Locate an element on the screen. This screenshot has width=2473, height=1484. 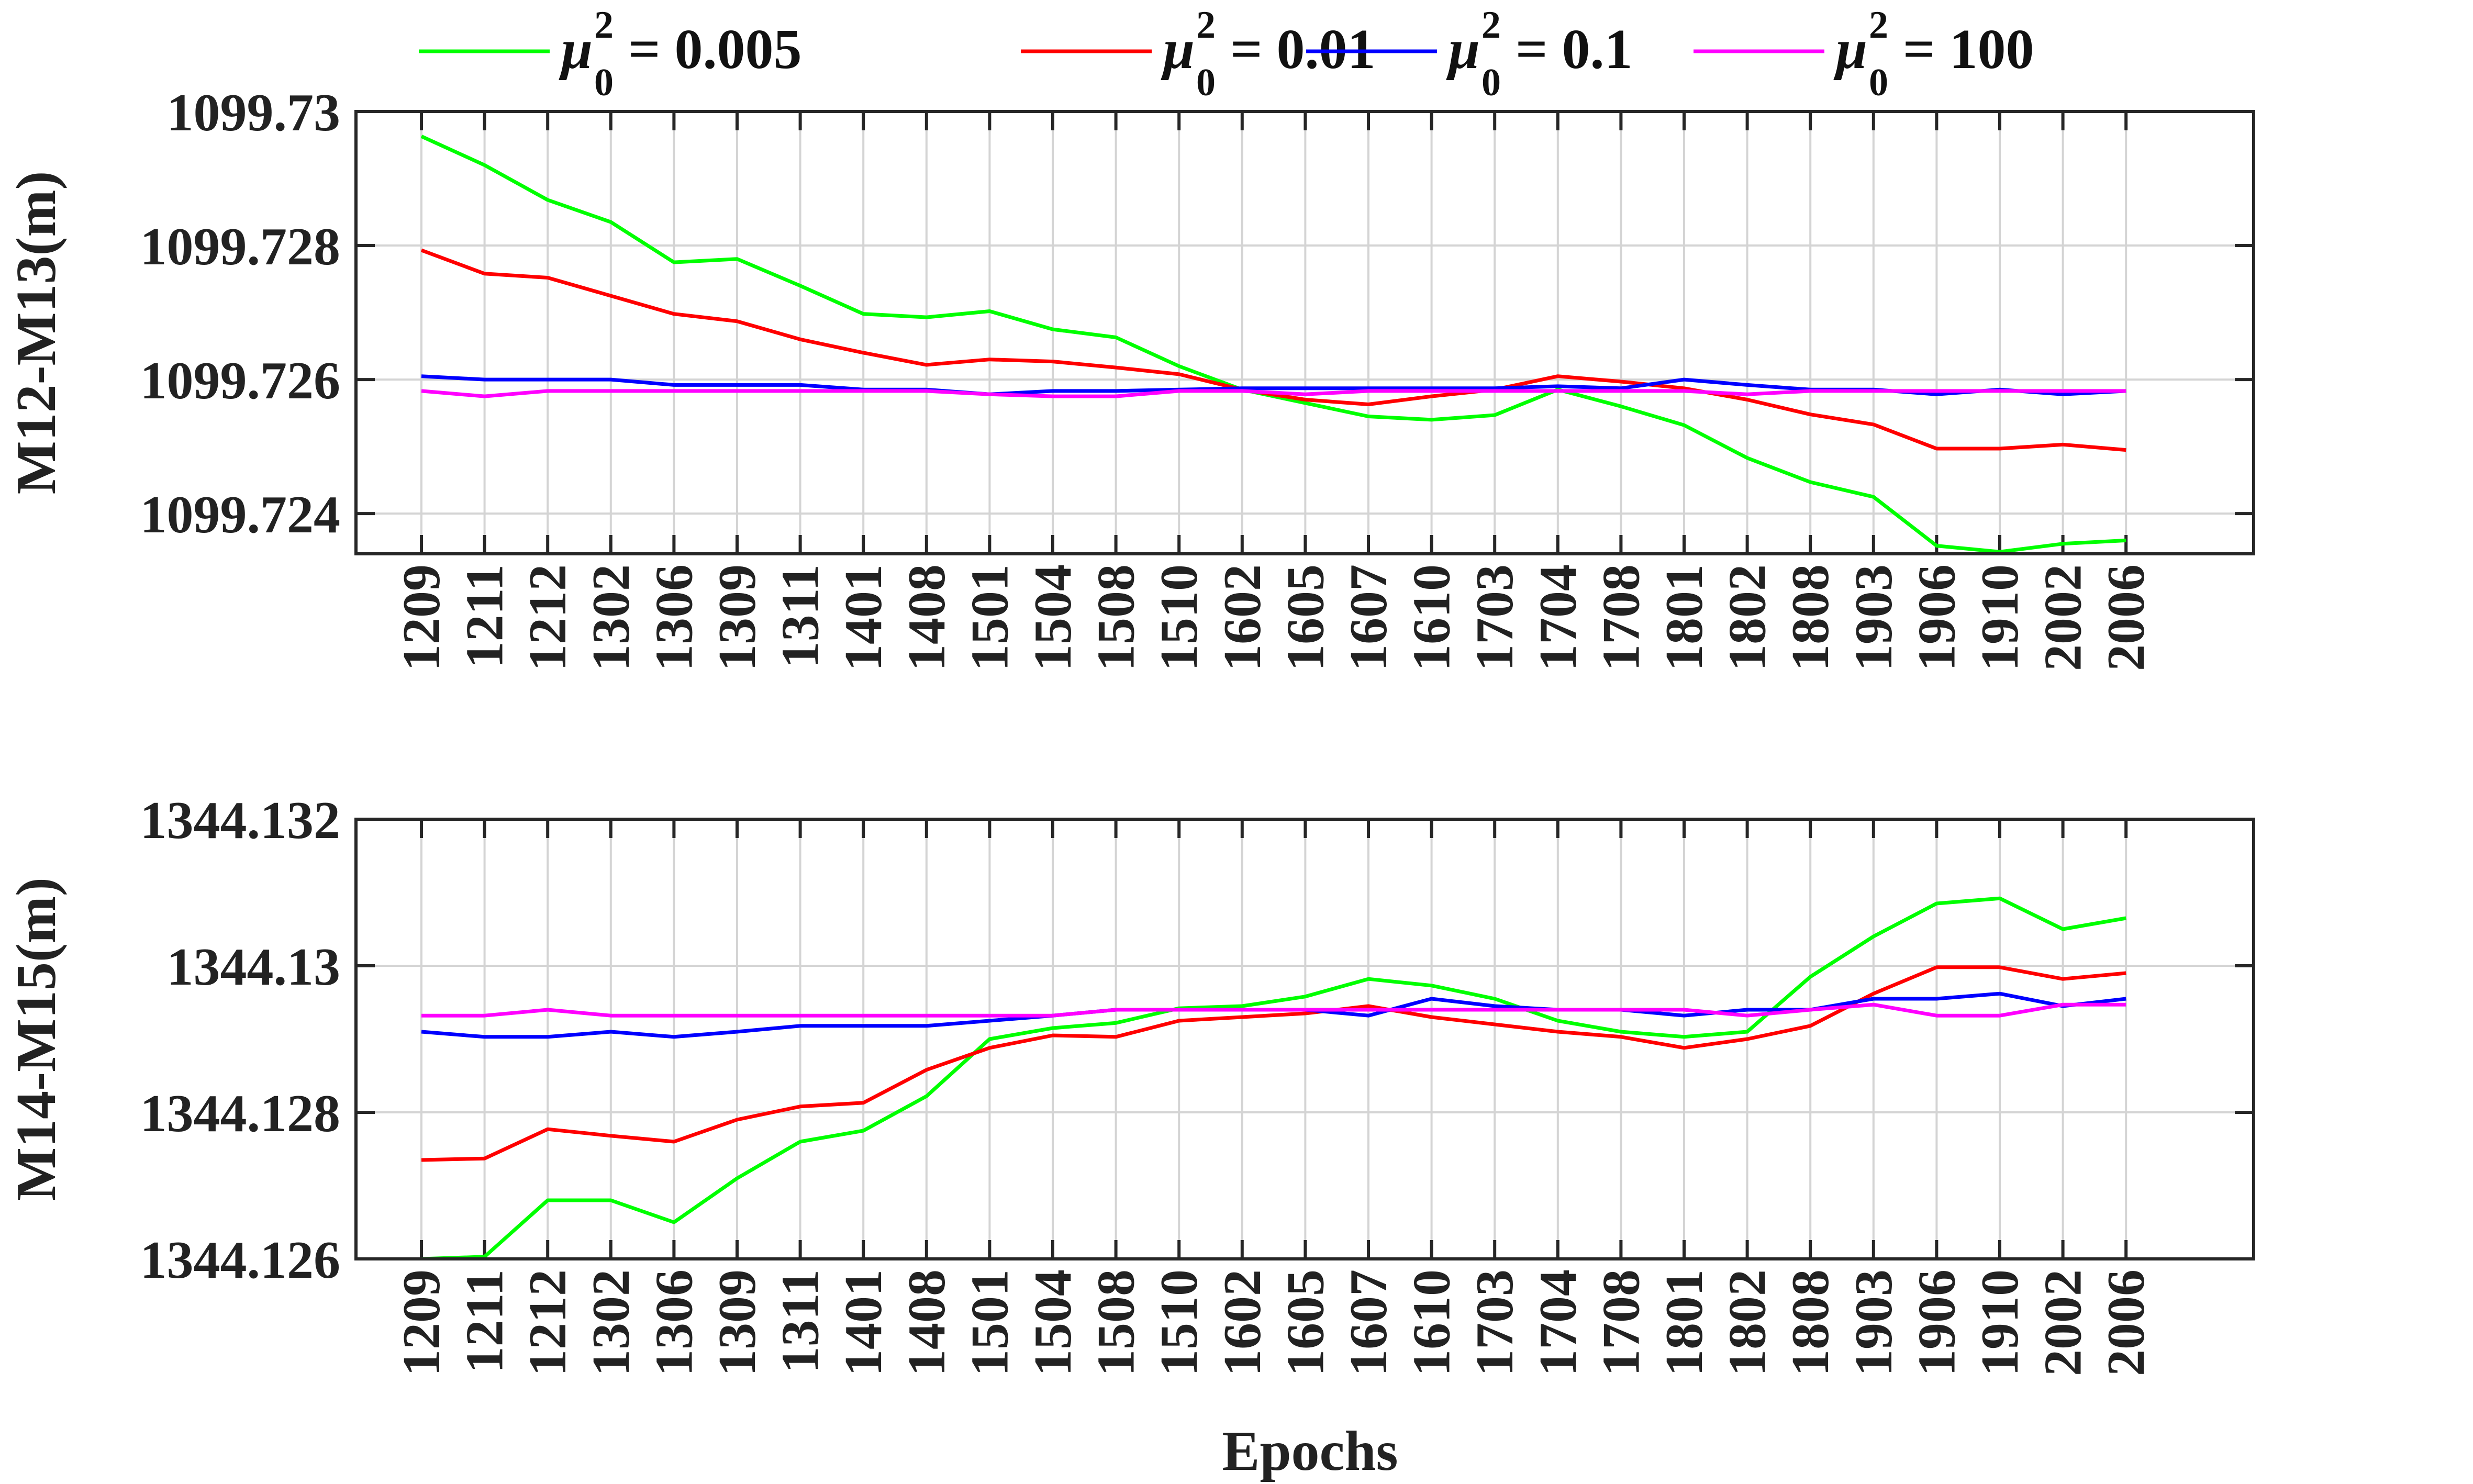
y-axis-label: M14-M15(m) is located at coordinates (36, 1039).